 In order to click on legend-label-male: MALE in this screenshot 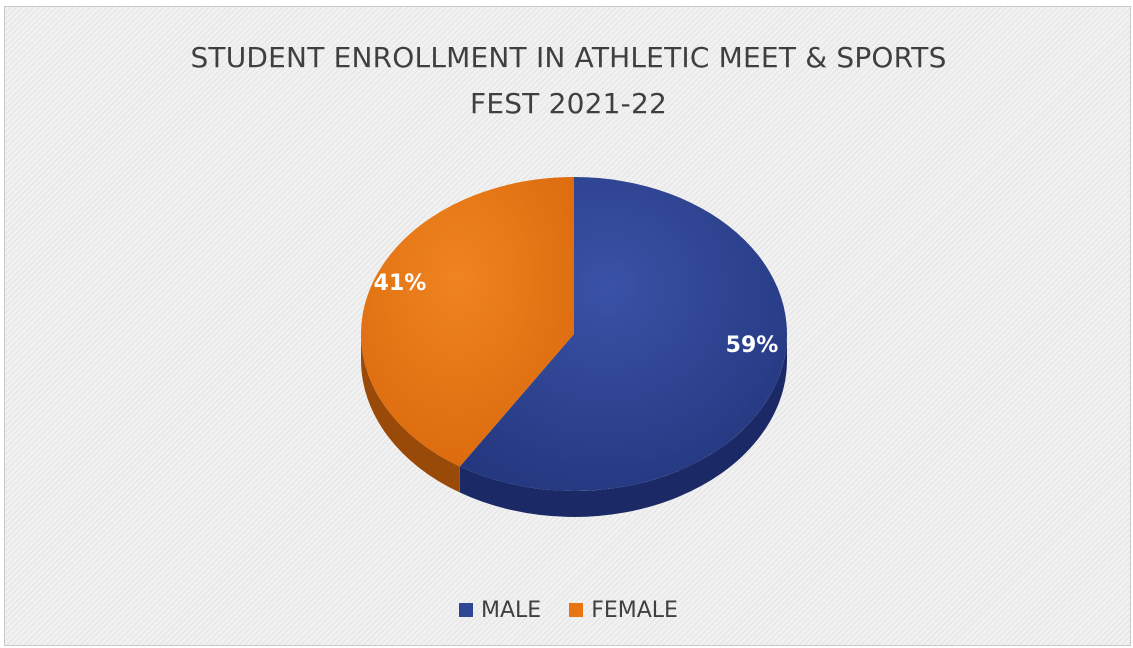, I will do `click(511, 610)`.